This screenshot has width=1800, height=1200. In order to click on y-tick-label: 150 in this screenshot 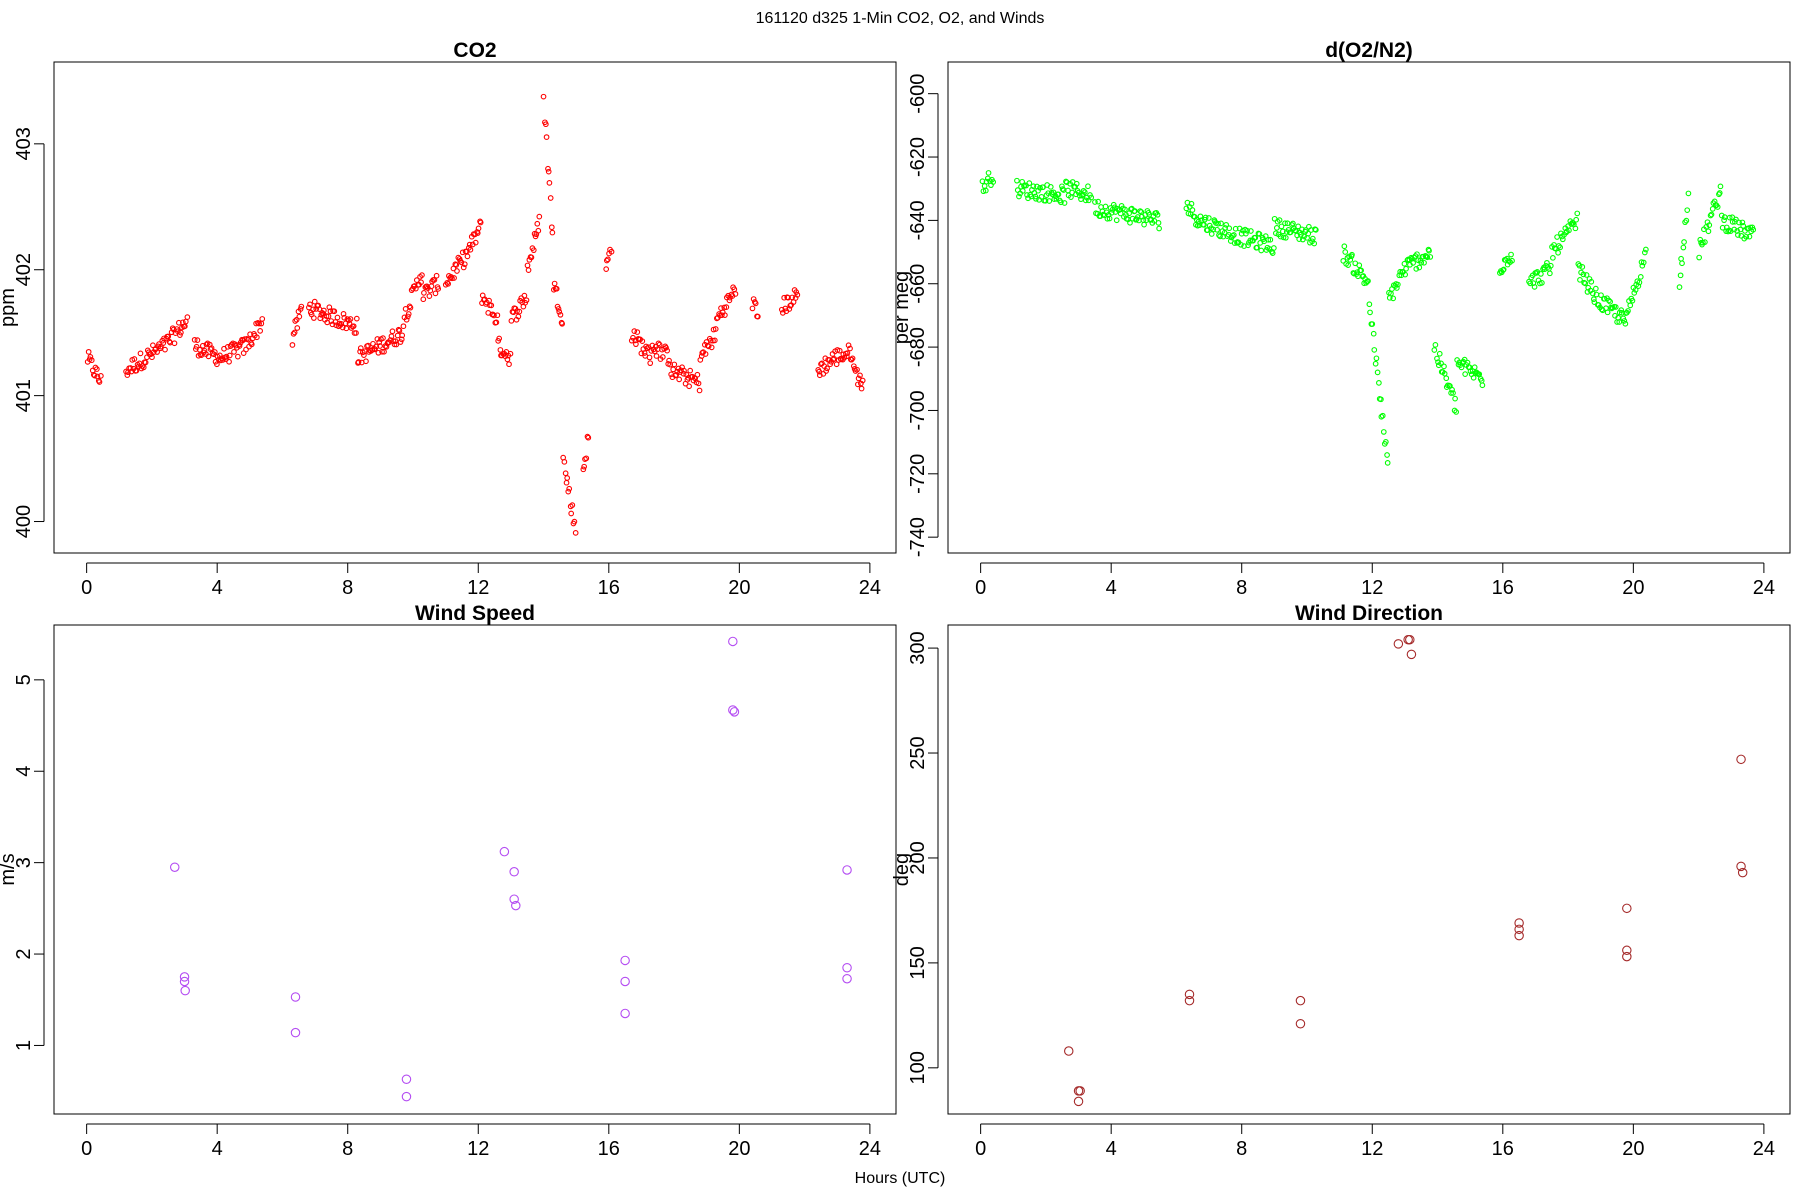, I will do `click(918, 962)`.